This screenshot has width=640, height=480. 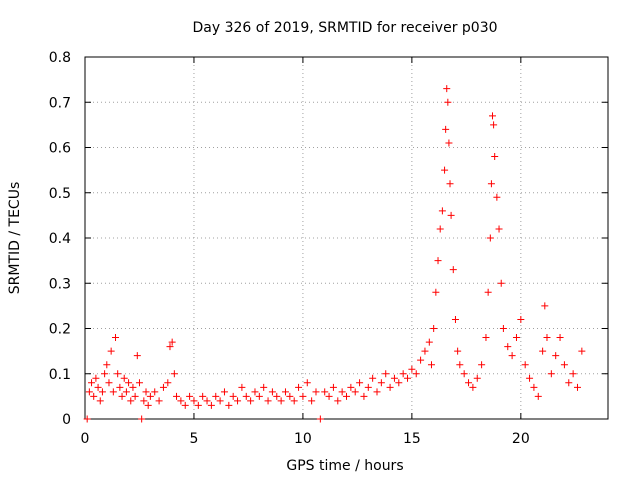 What do you see at coordinates (60, 375) in the screenshot?
I see `y-tick-label: 0.1` at bounding box center [60, 375].